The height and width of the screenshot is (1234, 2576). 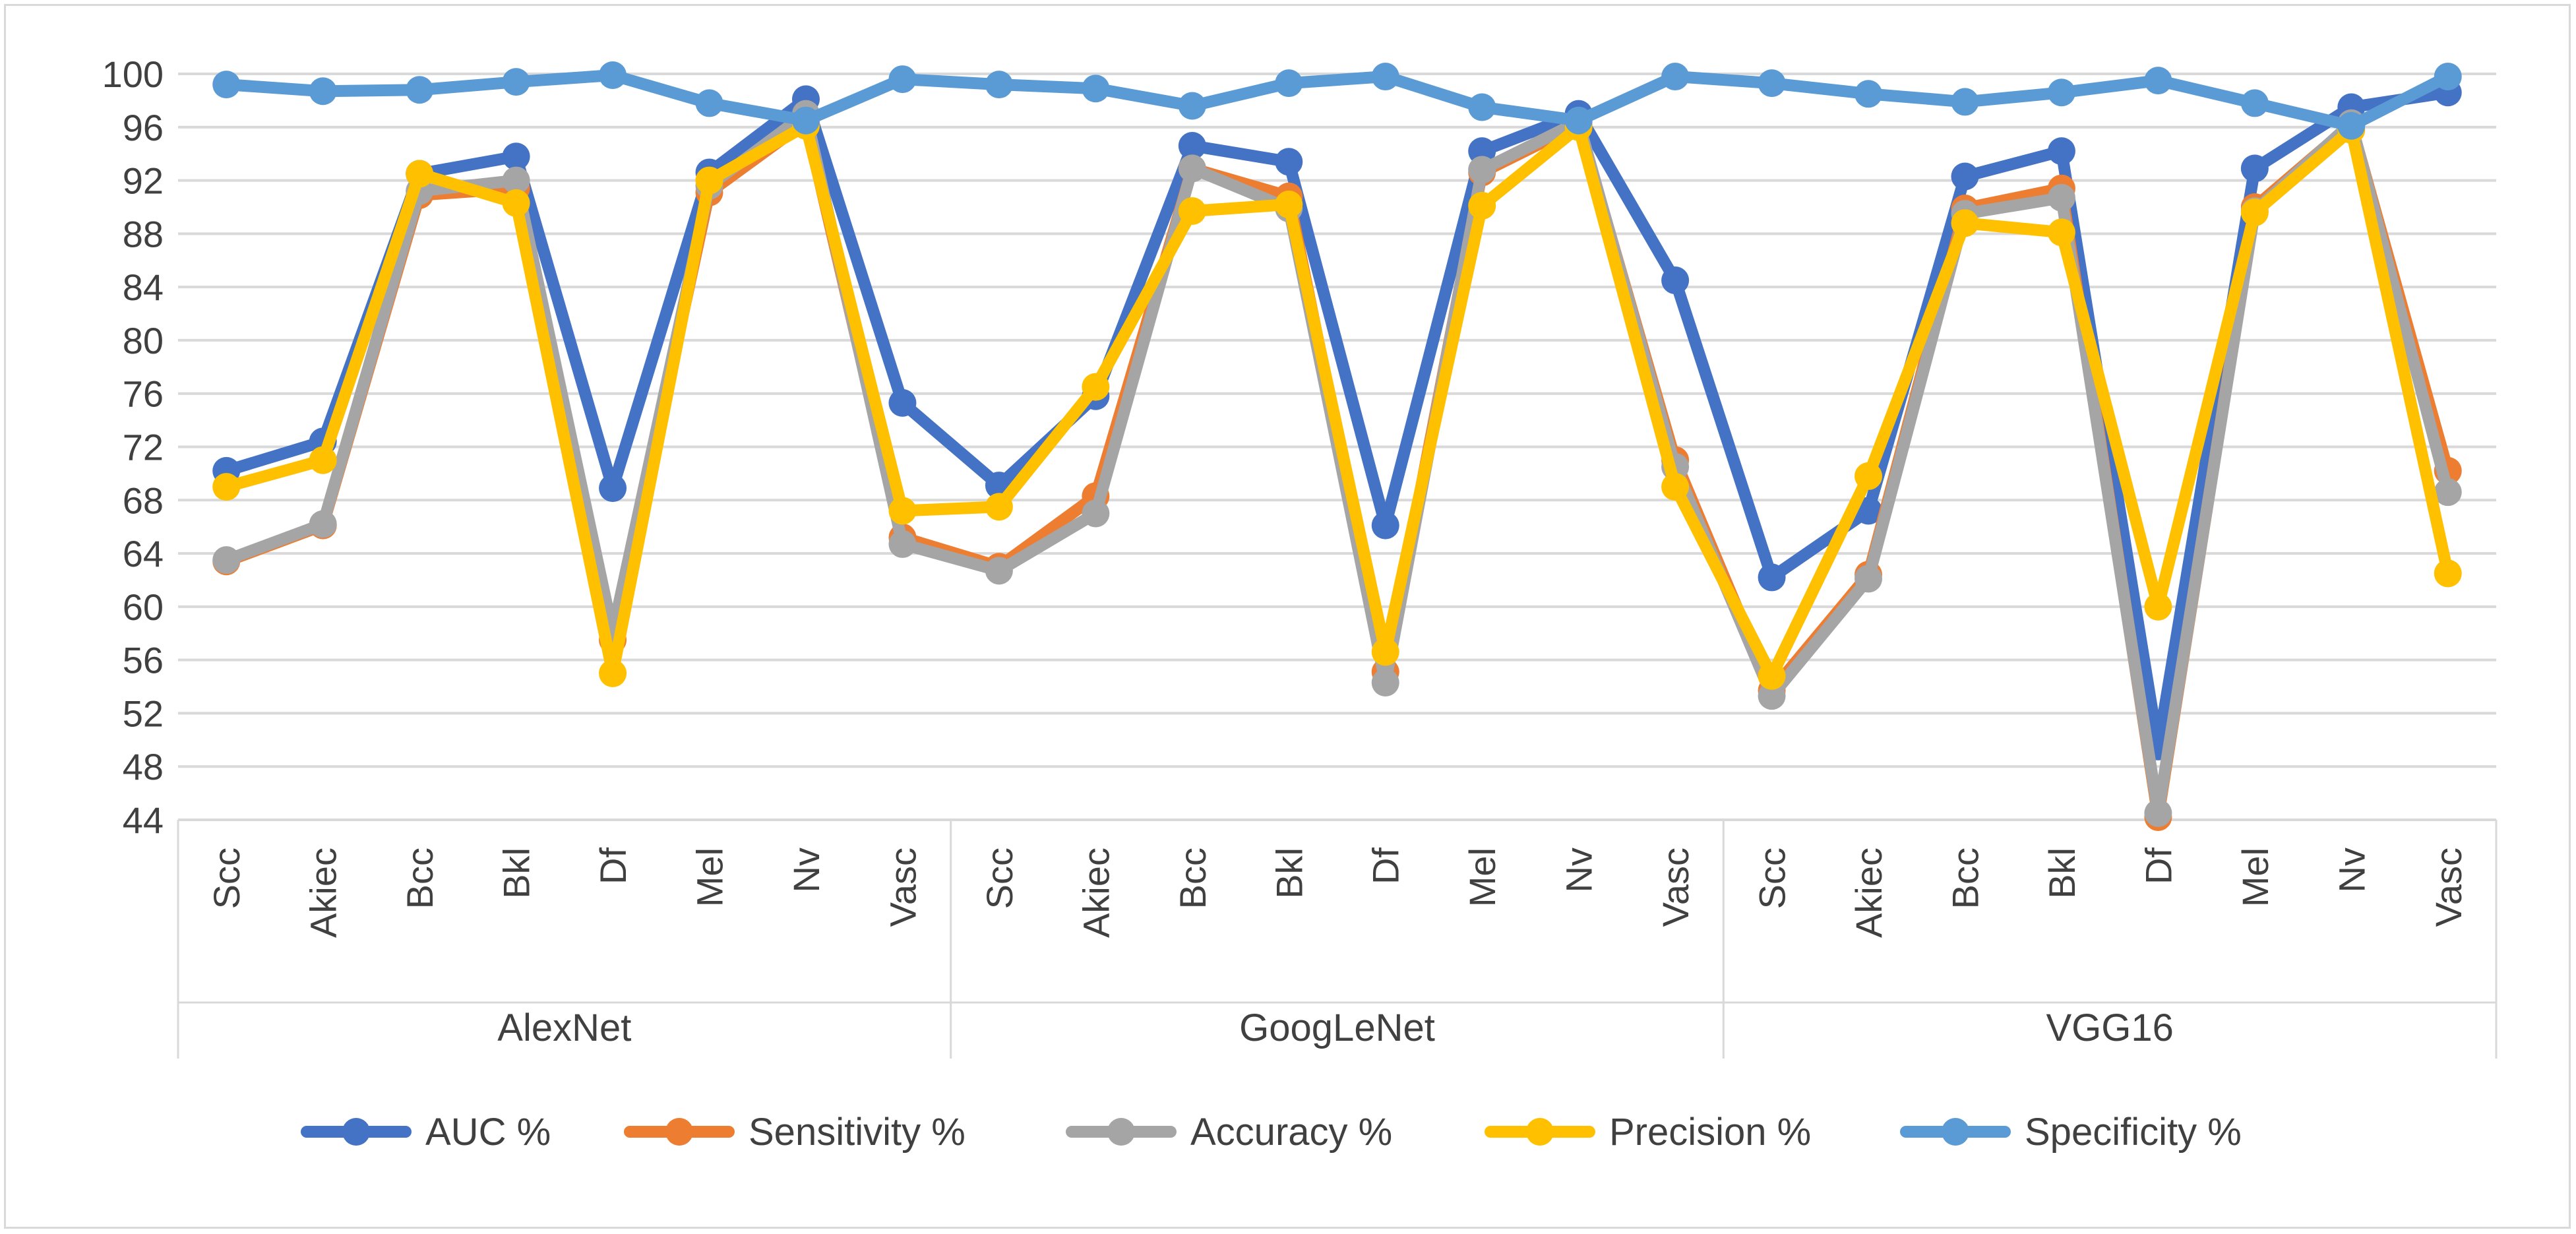 I want to click on y-tick-label: 100, so click(x=133, y=74).